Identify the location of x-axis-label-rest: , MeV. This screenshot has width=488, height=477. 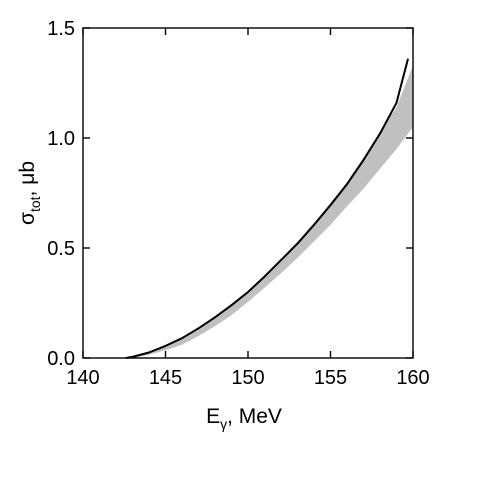
(254, 416).